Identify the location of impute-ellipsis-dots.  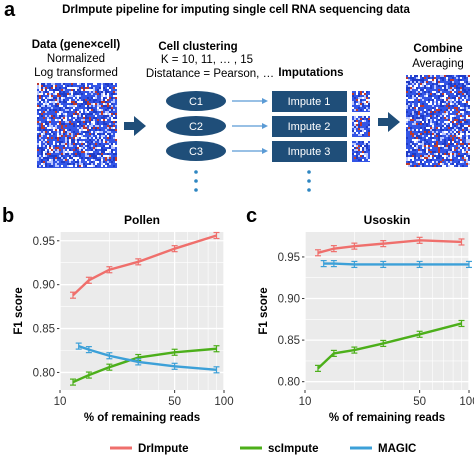
(309, 181).